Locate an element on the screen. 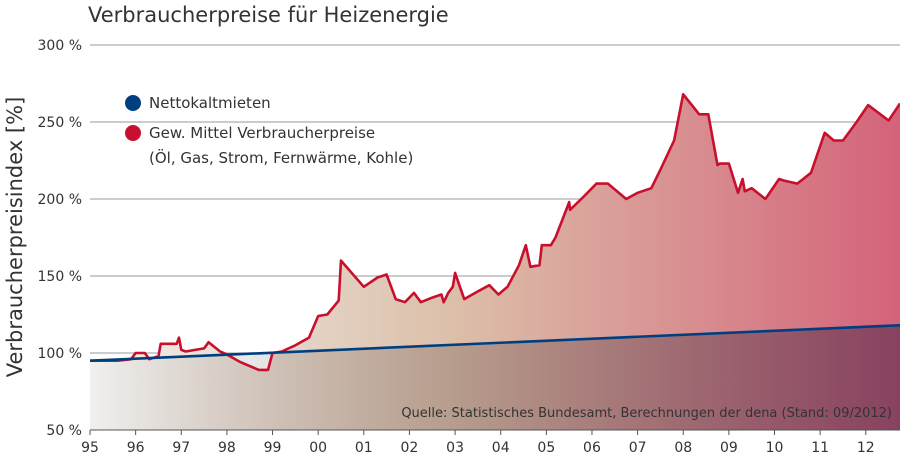  legend-sublabel-verbraucherpreise: (Öl, Gas, Strom, Fernwärme, Kohle) is located at coordinates (281, 157).